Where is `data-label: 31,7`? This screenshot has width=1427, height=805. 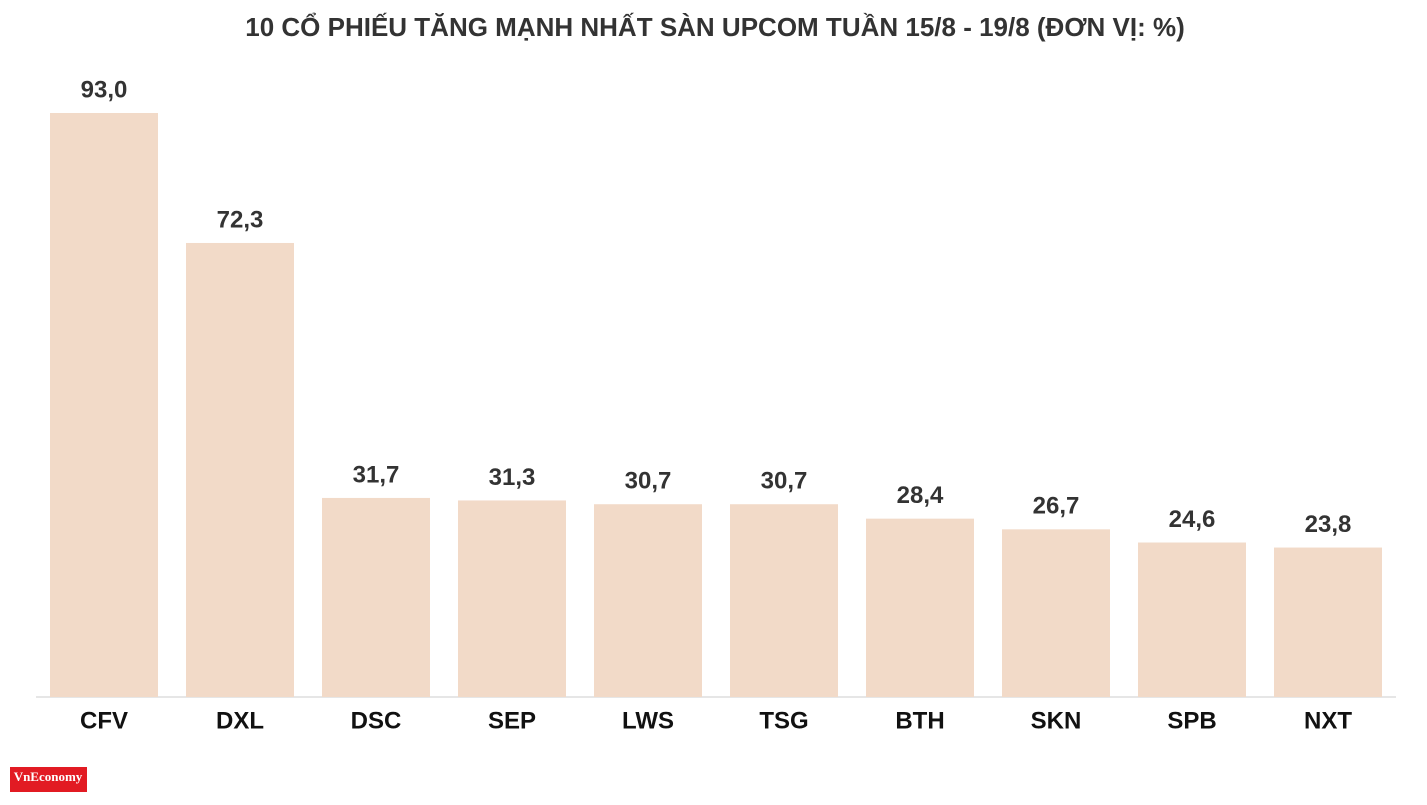 data-label: 31,7 is located at coordinates (376, 474).